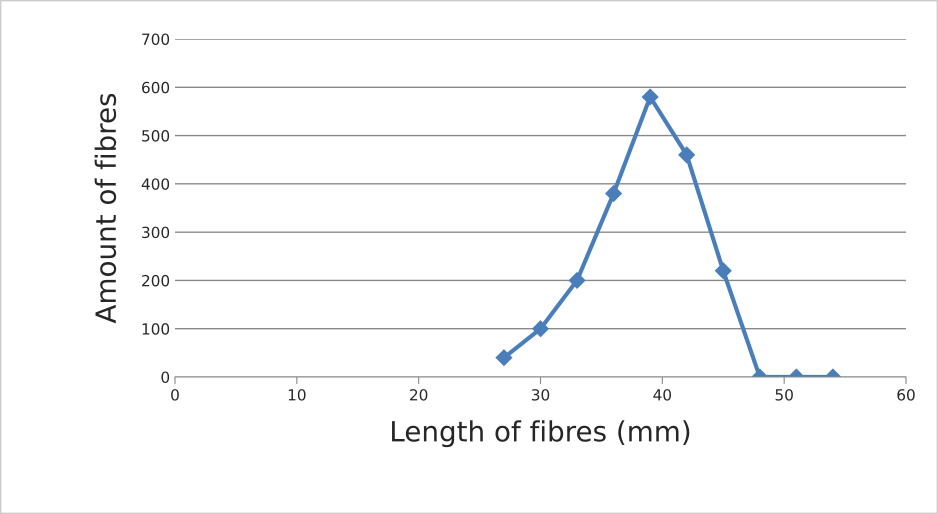 The height and width of the screenshot is (514, 938). Describe the element at coordinates (156, 88) in the screenshot. I see `y-tick-label: 600` at that location.